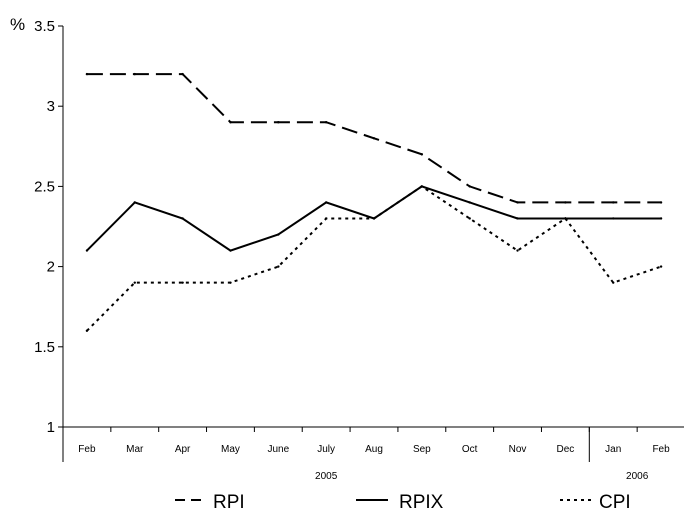  What do you see at coordinates (615, 501) in the screenshot?
I see `legend-label-cpi: CPI` at bounding box center [615, 501].